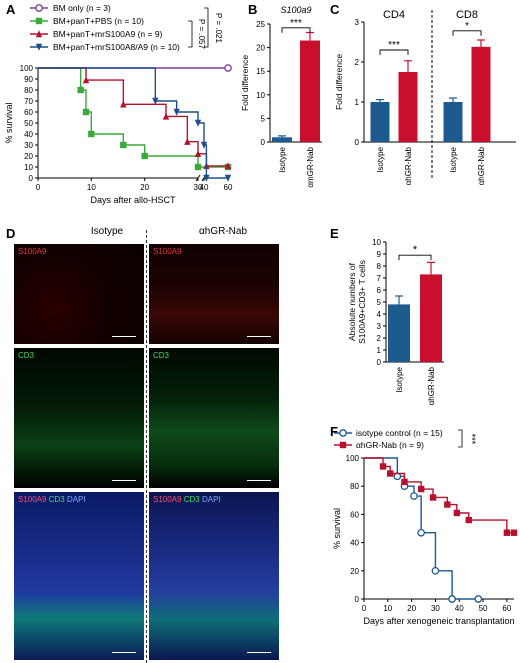  What do you see at coordinates (394, 15) in the screenshot?
I see `group-label: CD4` at bounding box center [394, 15].